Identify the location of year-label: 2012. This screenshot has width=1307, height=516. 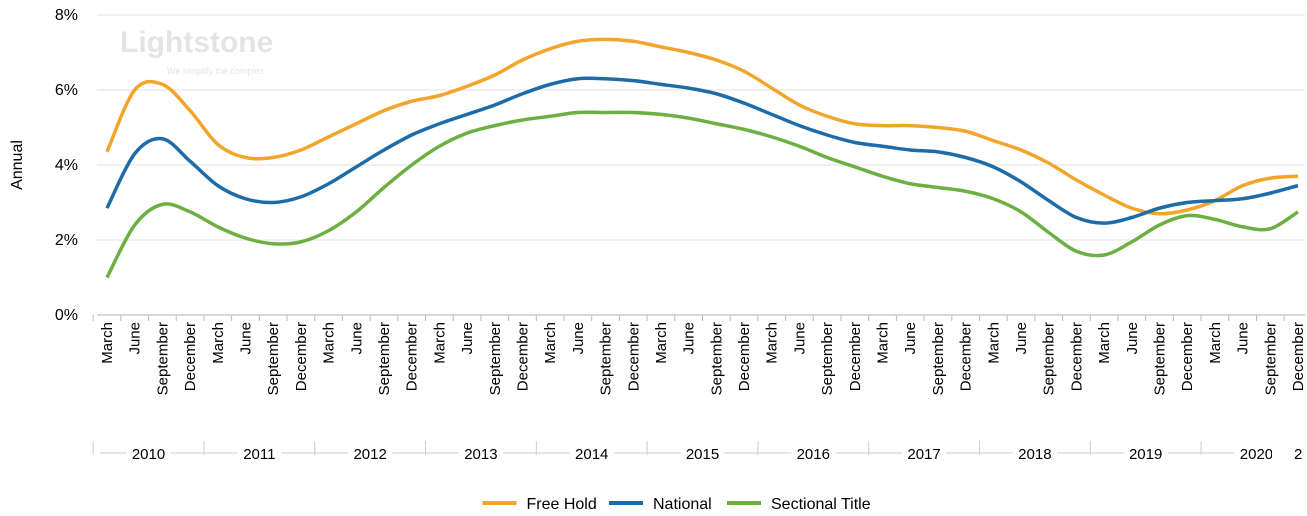
(369, 454).